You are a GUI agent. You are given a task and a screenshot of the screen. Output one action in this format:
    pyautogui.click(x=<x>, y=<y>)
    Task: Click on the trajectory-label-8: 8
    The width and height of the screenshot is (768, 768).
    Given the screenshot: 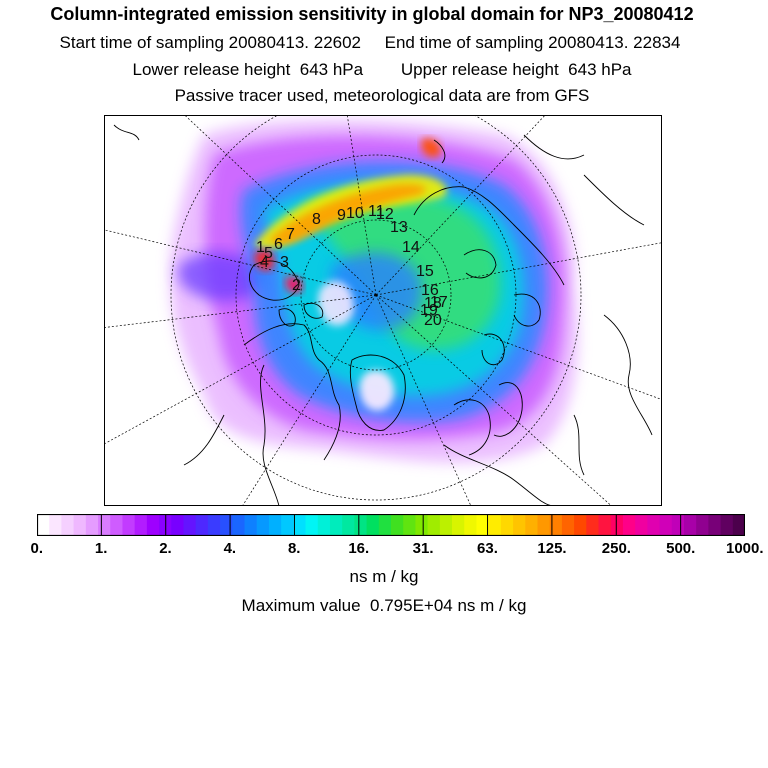 What is the action you would take?
    pyautogui.click(x=316, y=219)
    